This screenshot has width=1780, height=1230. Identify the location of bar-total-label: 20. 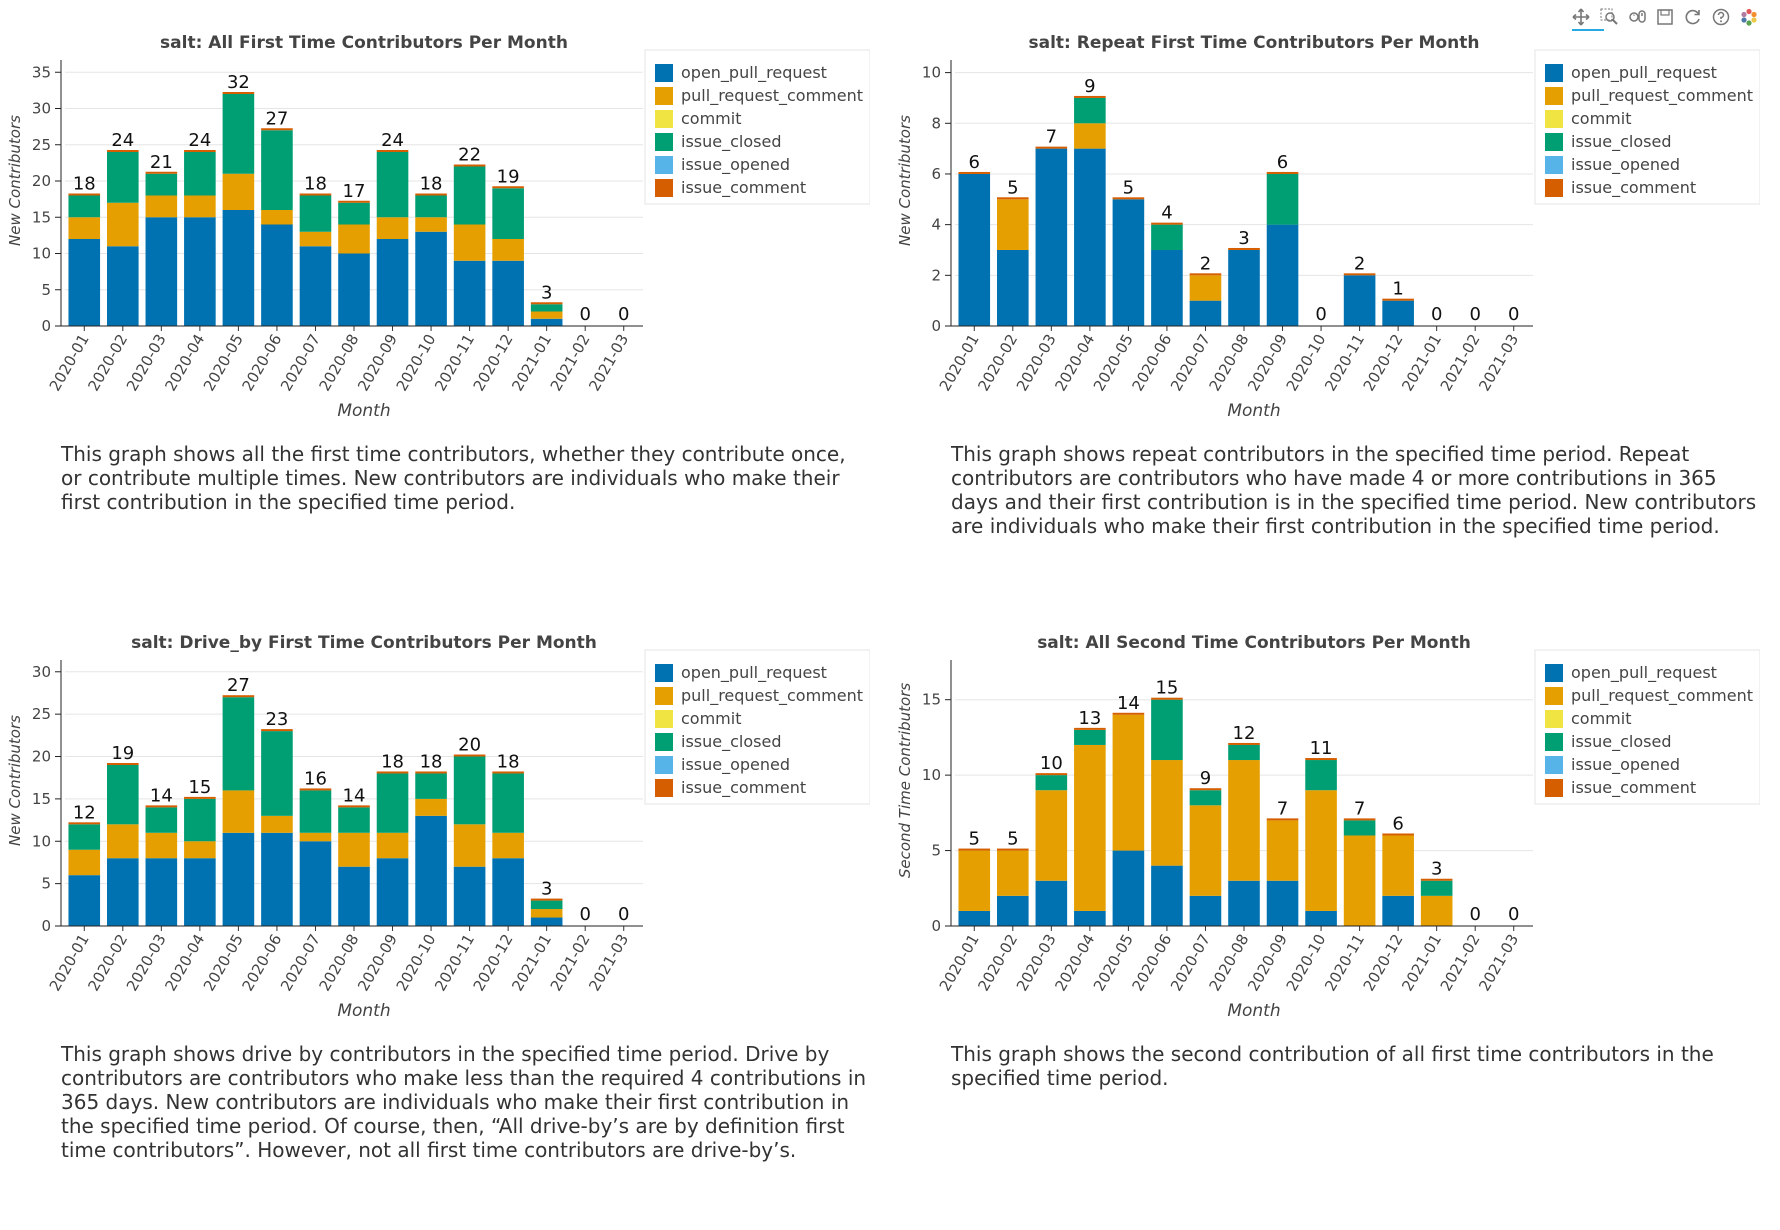
(469, 745).